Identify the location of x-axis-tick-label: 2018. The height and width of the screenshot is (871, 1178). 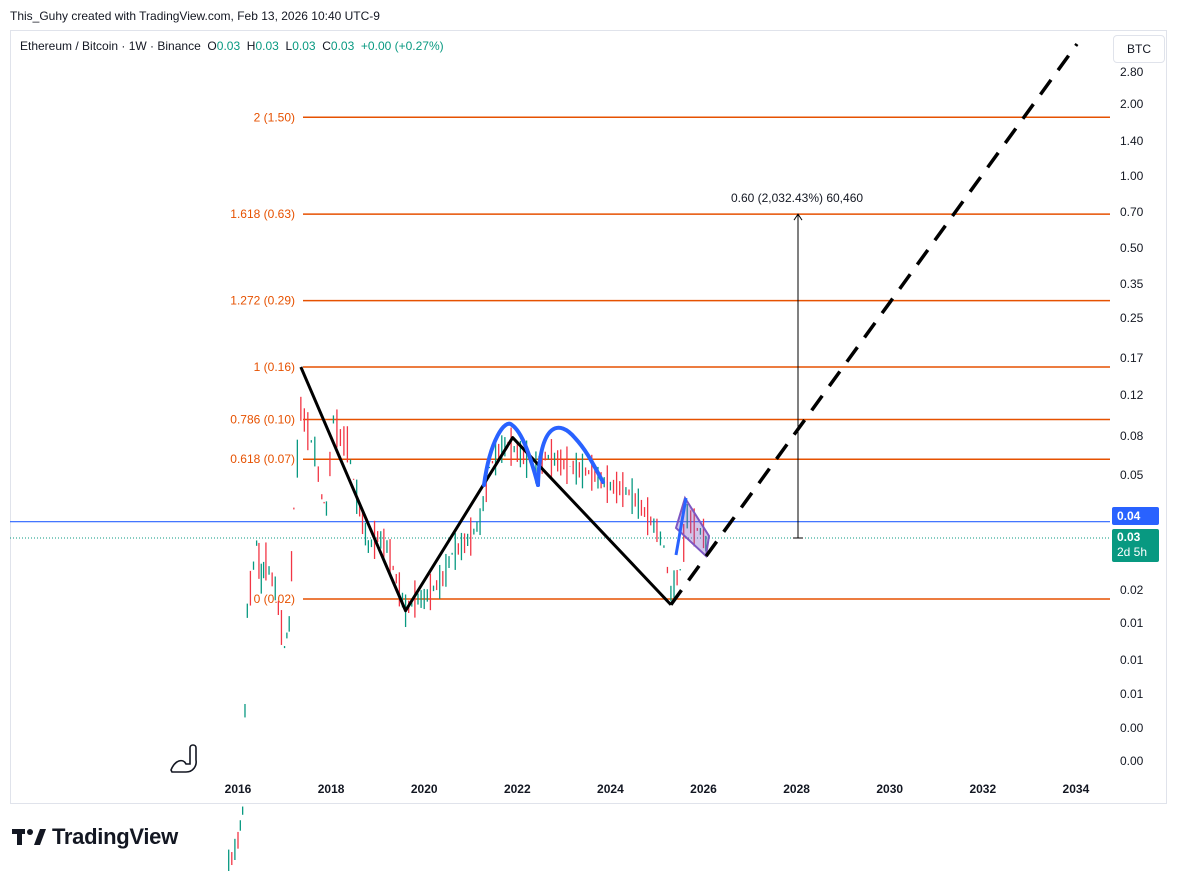
(331, 789).